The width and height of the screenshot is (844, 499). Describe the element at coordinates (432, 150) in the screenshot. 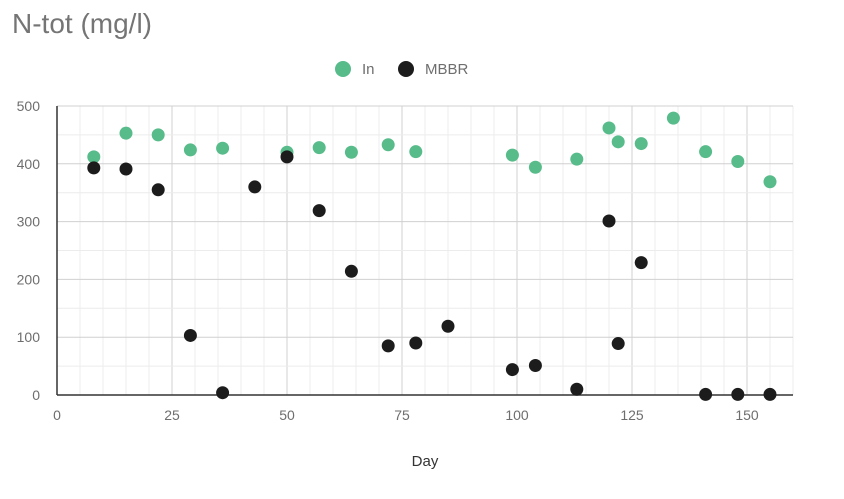

I see `series-in` at that location.